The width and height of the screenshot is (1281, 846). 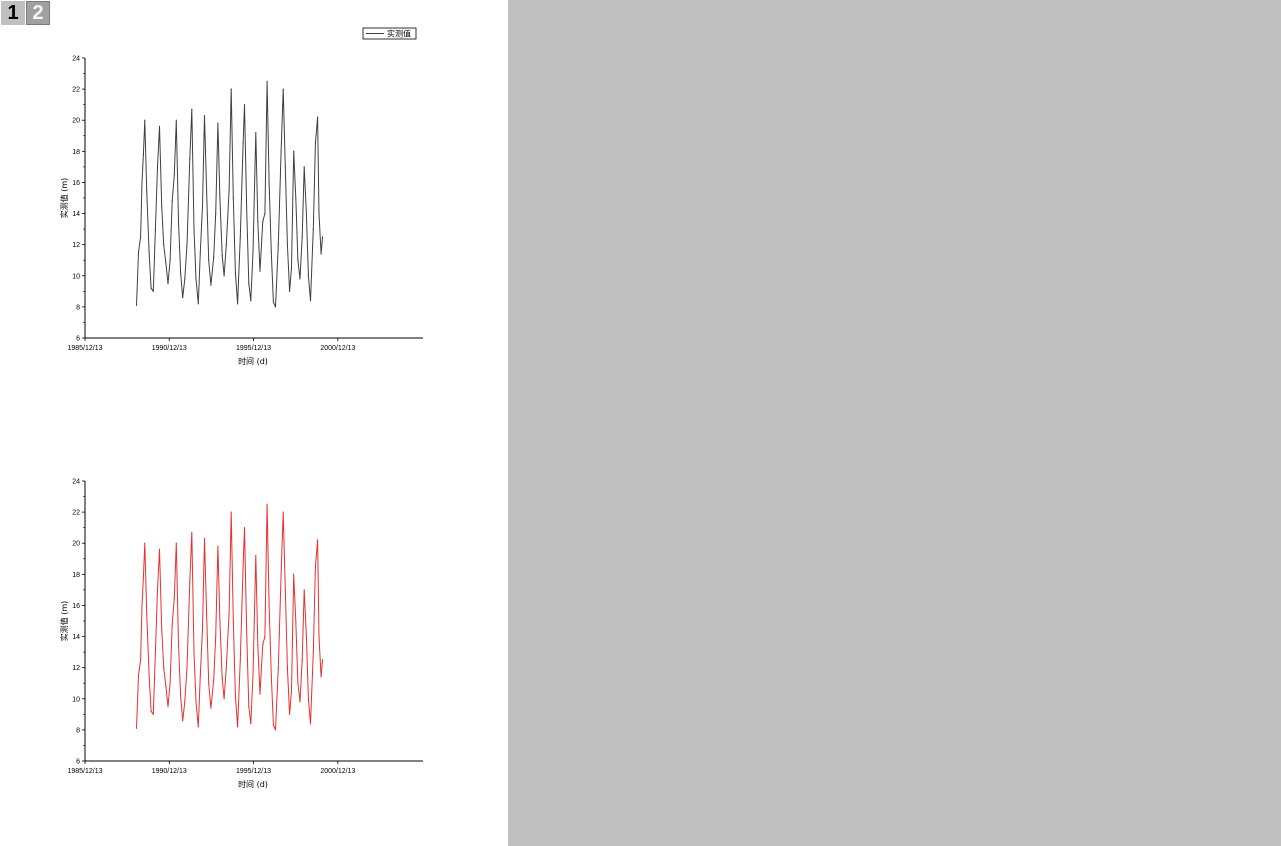 What do you see at coordinates (76, 121) in the screenshot?
I see `y-tick-label: 20` at bounding box center [76, 121].